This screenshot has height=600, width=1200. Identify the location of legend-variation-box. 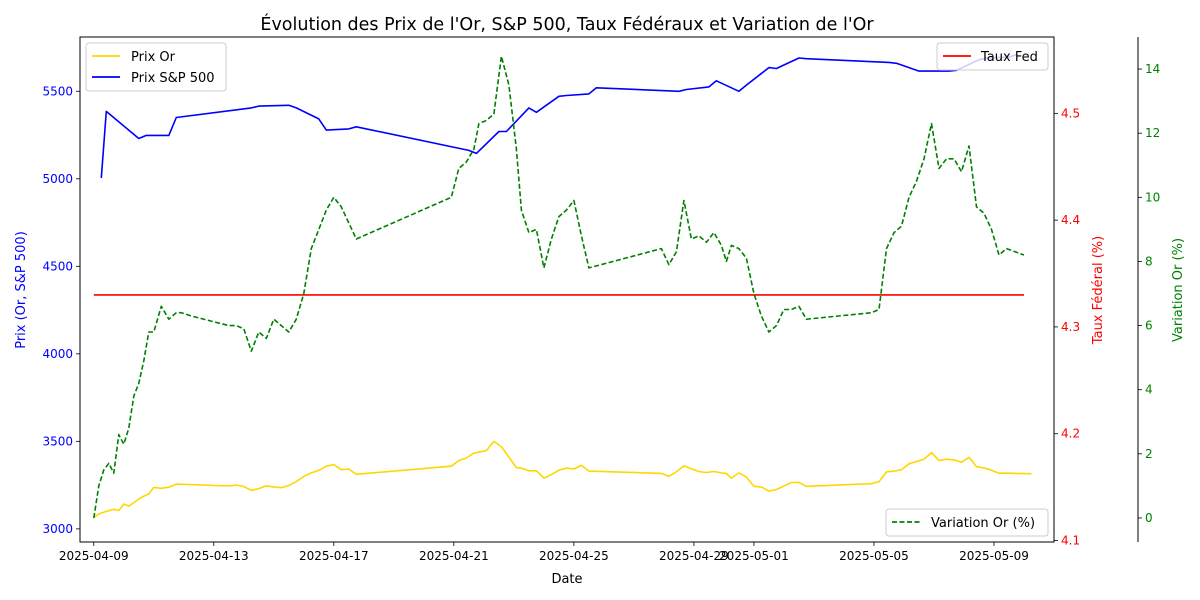
(967, 522).